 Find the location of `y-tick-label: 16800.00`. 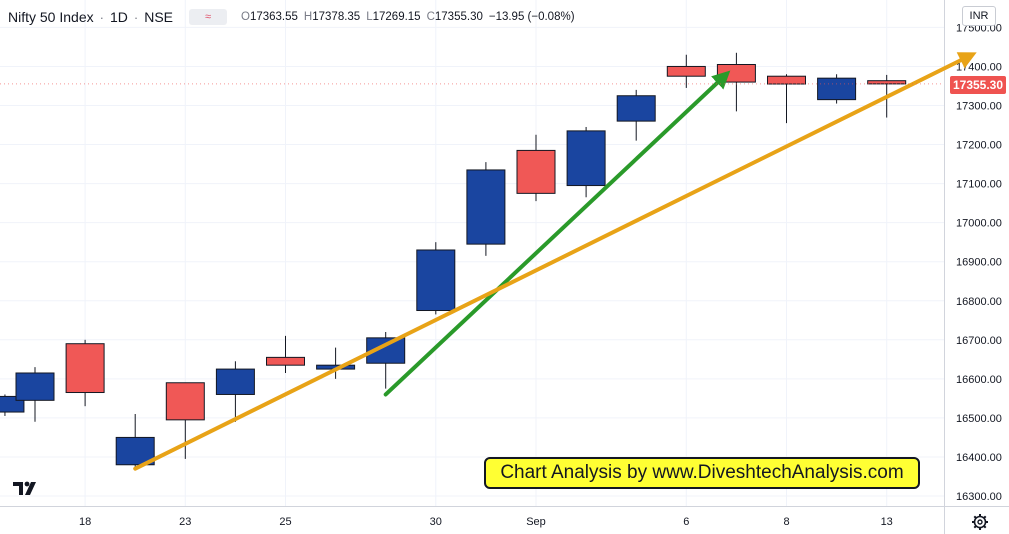

y-tick-label: 16800.00 is located at coordinates (979, 302).